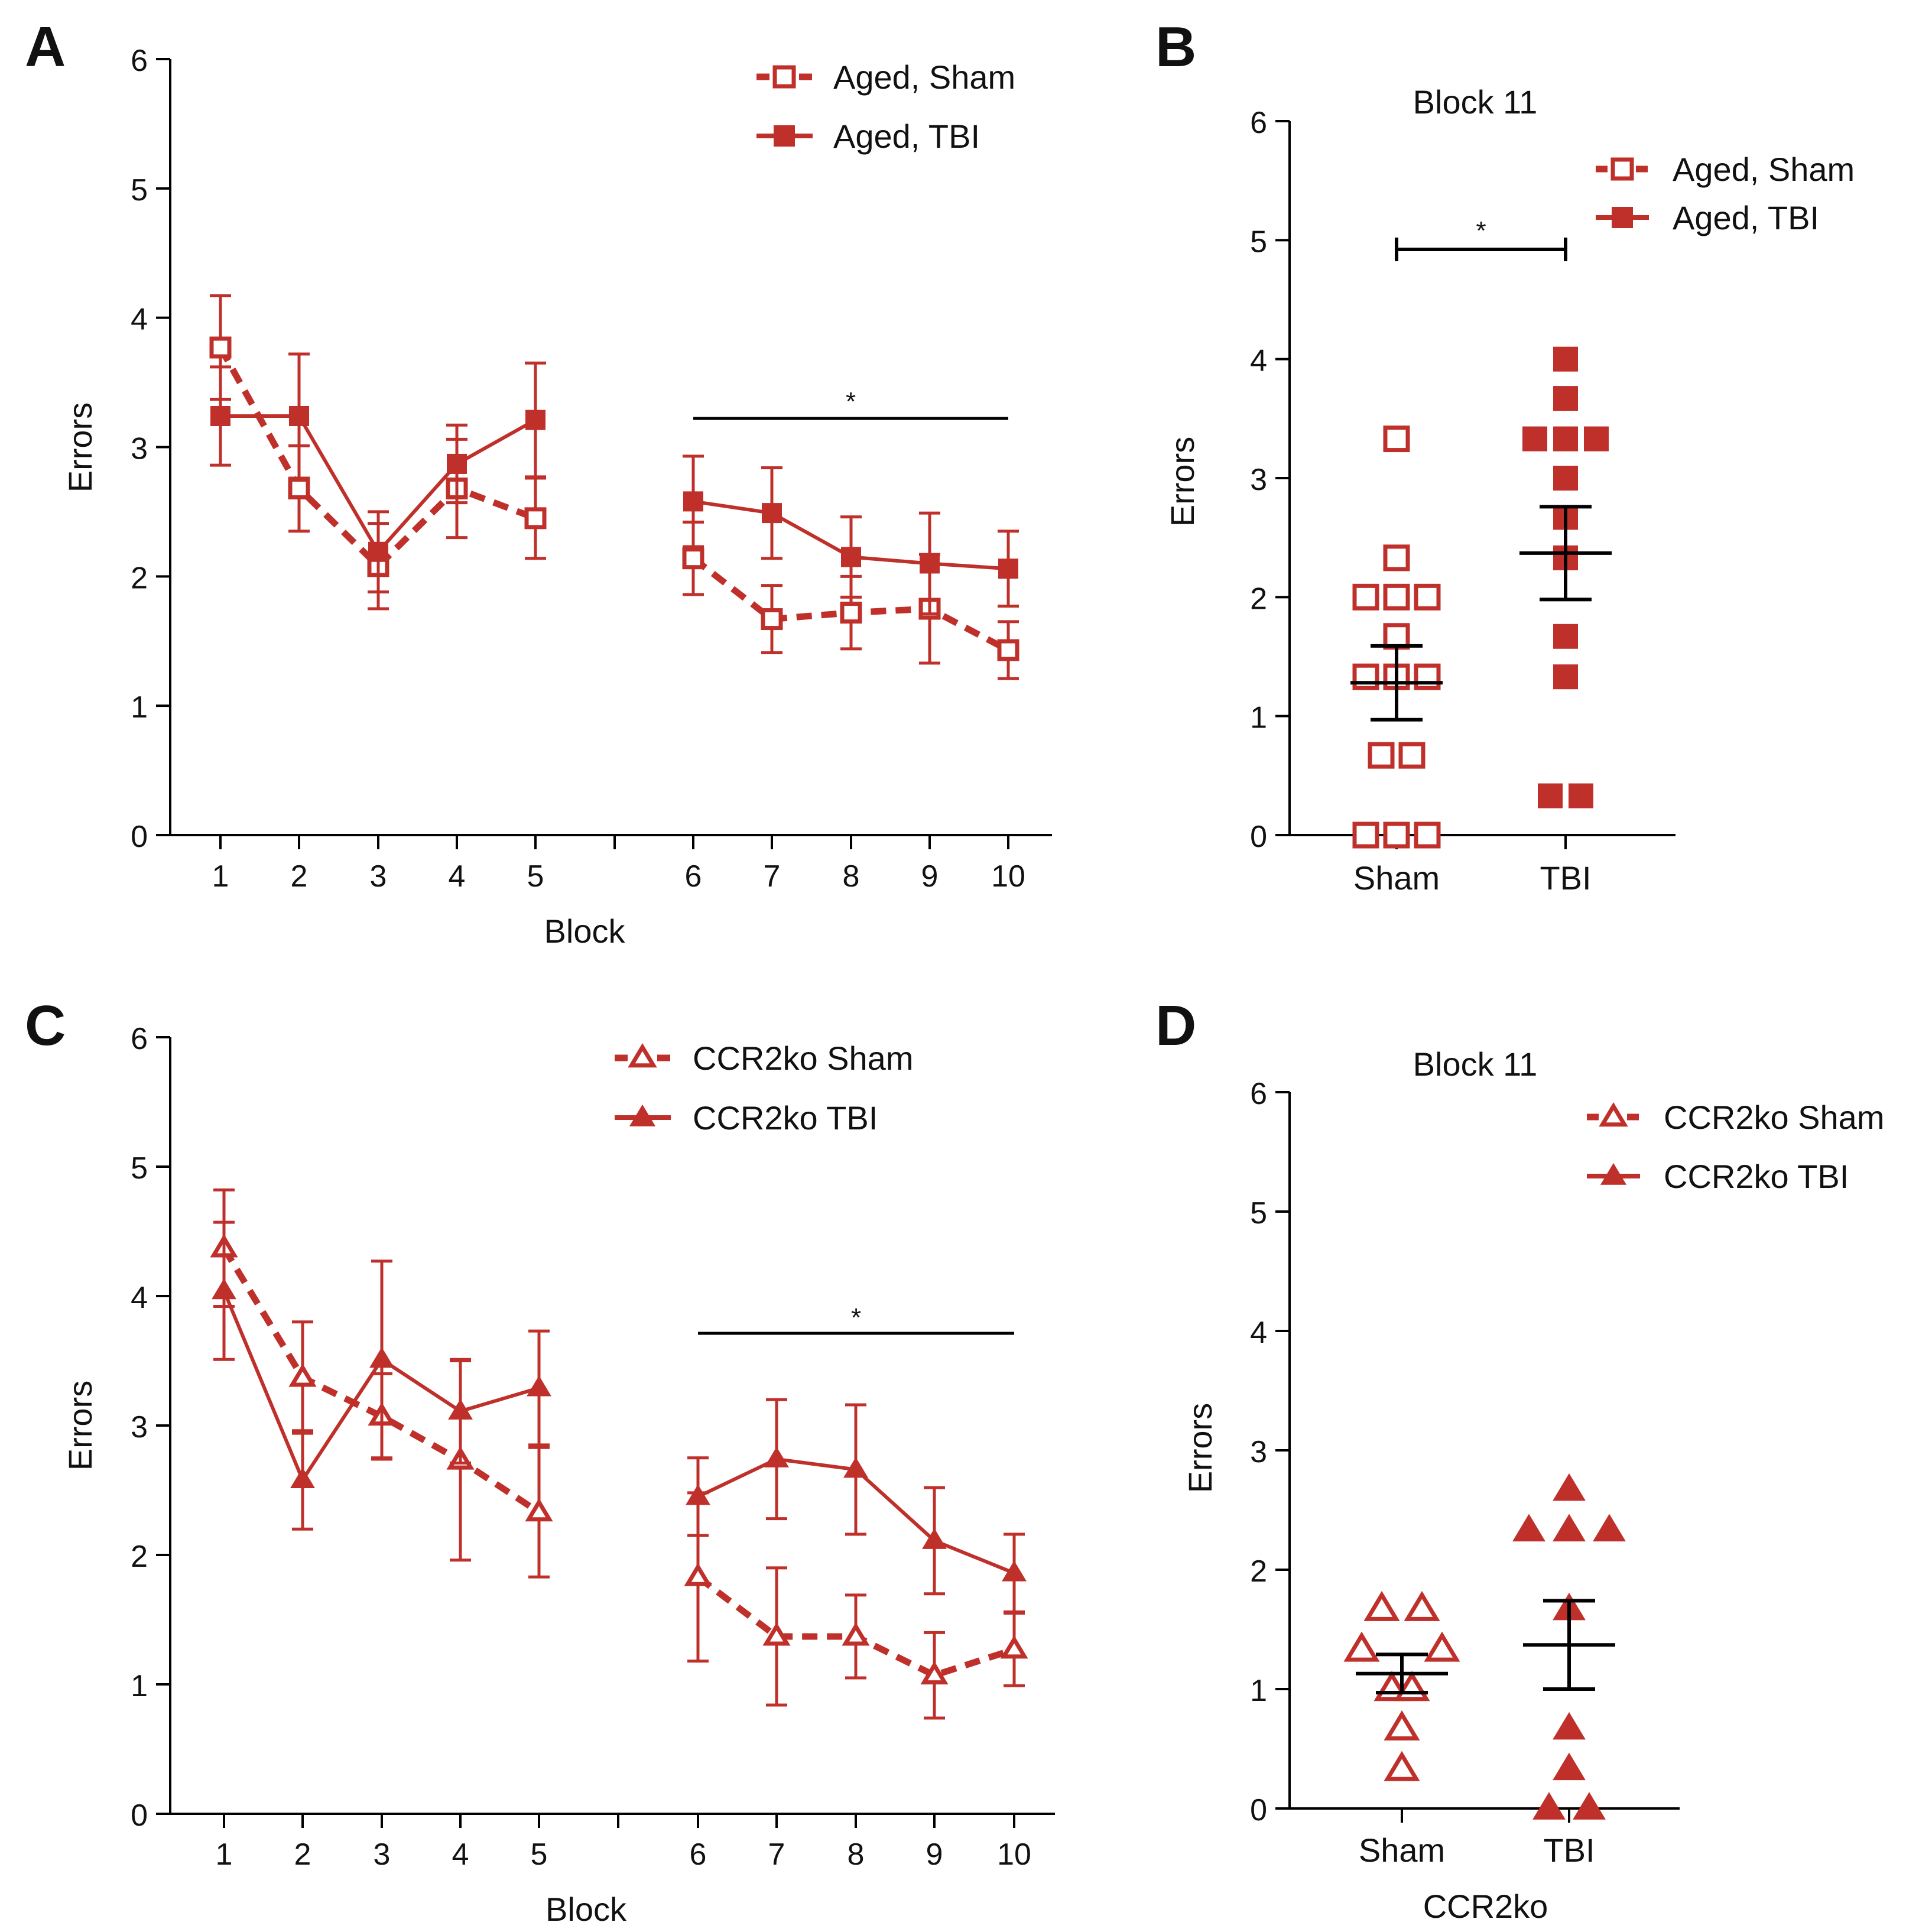 This screenshot has height=1932, width=1932. I want to click on y-axis-title: Errors, so click(80, 1425).